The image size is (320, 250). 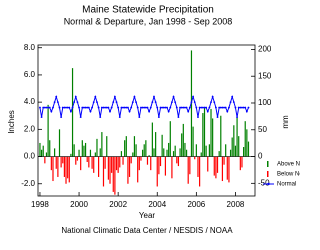 I want to click on legend-label: Above Normal, so click(x=288, y=165).